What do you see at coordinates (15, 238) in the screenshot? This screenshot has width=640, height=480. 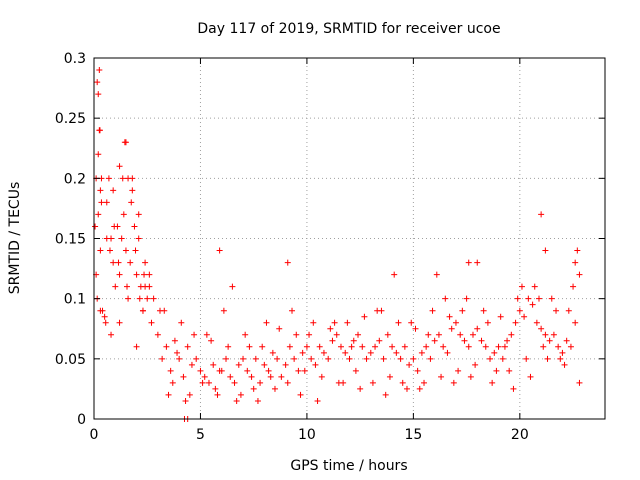 I see `y-axis-label: SRMTID / TECUs` at bounding box center [15, 238].